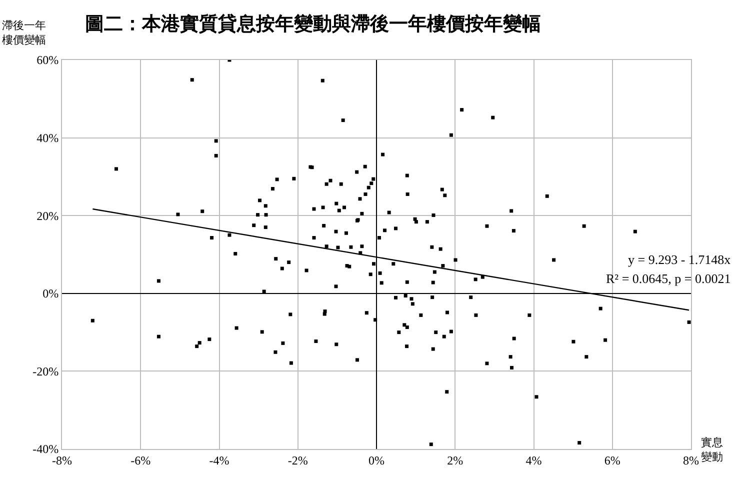 The image size is (737, 477). I want to click on x-tick-label: -2%, so click(298, 460).